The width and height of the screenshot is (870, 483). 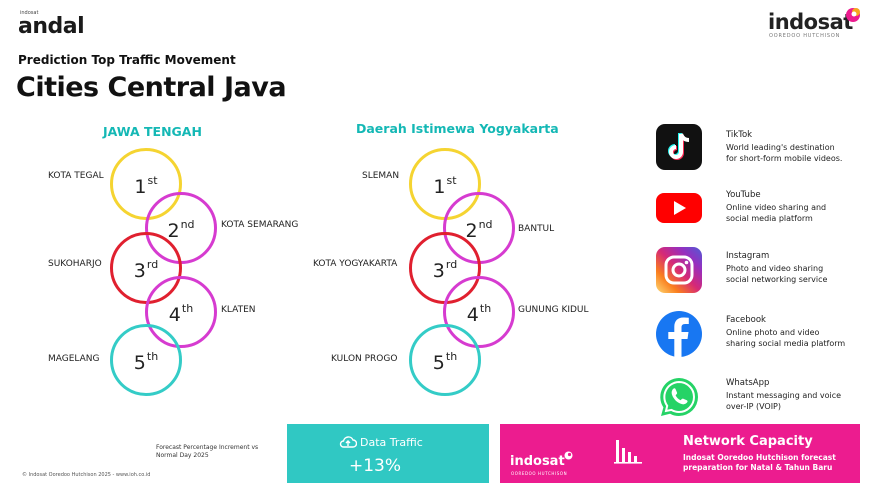 What do you see at coordinates (381, 176) in the screenshot?
I see `city-label: SLEMAN` at bounding box center [381, 176].